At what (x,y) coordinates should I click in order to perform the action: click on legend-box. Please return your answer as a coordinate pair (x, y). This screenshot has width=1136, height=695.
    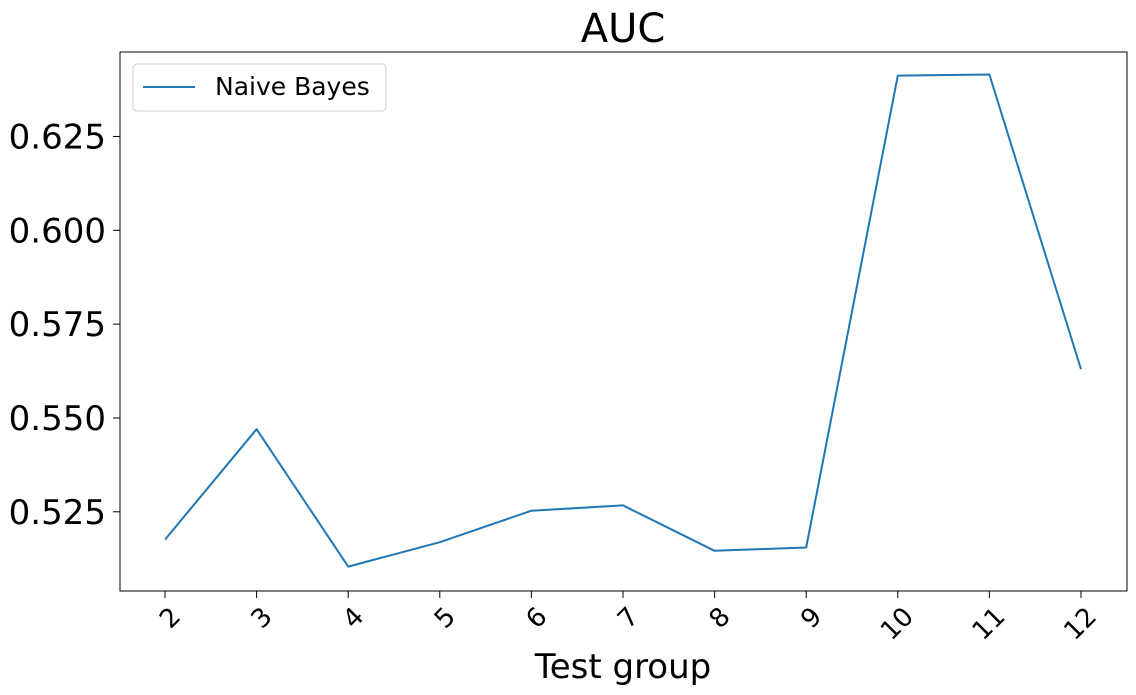
    Looking at the image, I should click on (259, 87).